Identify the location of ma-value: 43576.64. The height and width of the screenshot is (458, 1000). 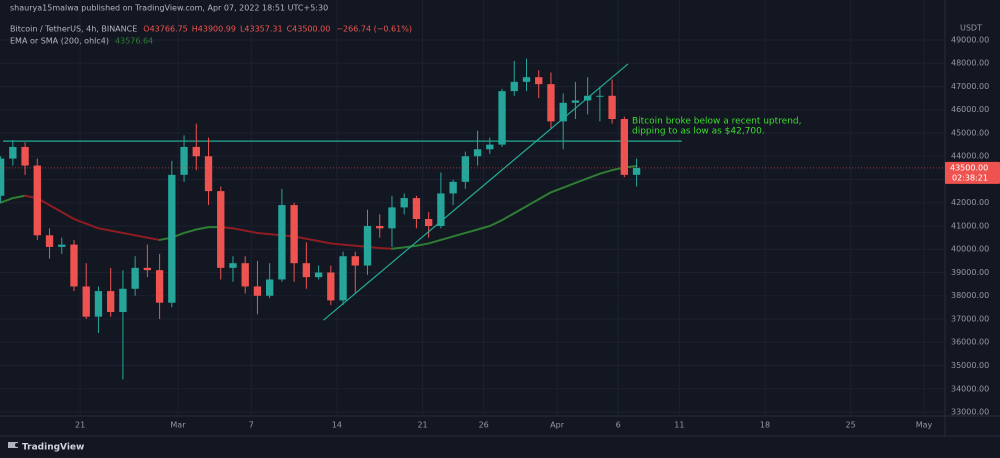
(134, 41).